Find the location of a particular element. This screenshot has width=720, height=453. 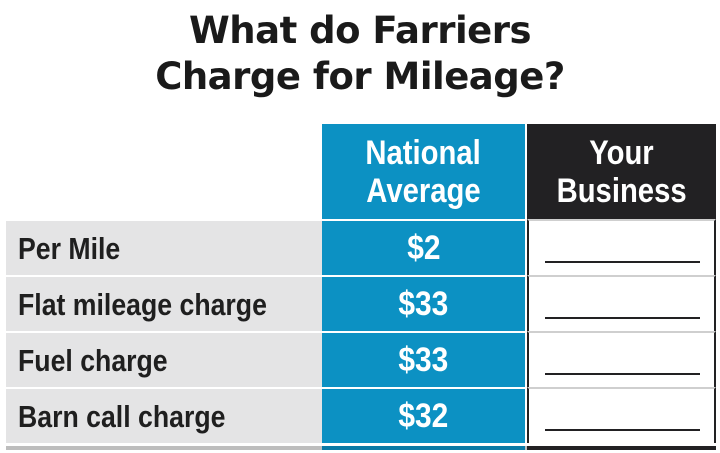

national-average-value: $2 is located at coordinates (423, 247).